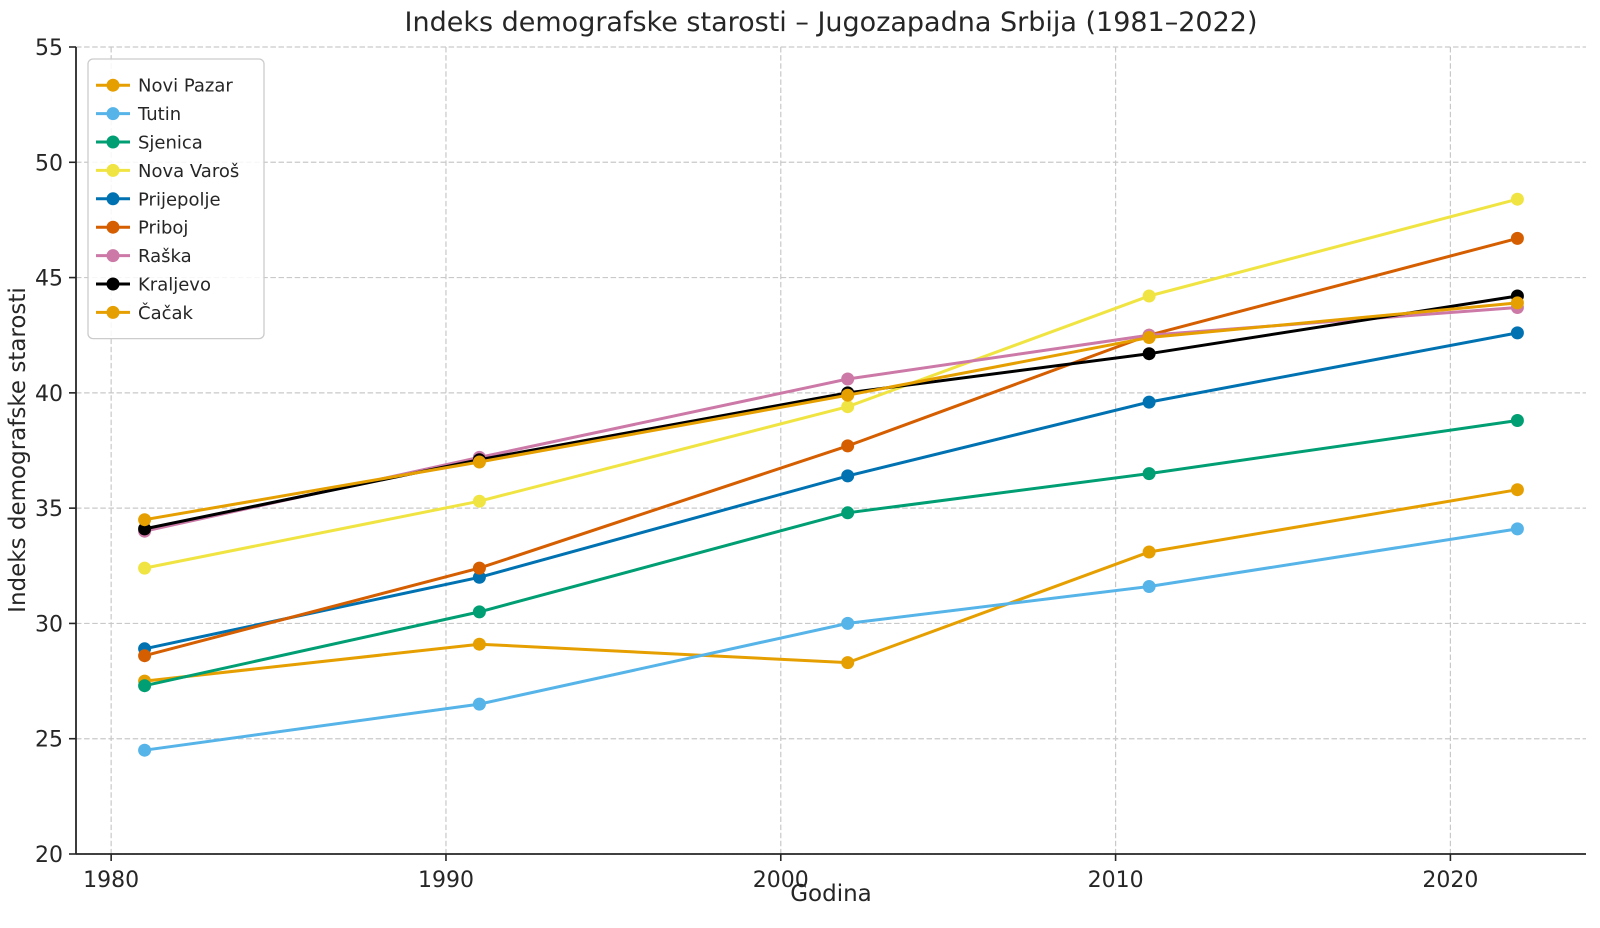  Describe the element at coordinates (179, 199) in the screenshot. I see `legend-label: Prijepolje` at that location.